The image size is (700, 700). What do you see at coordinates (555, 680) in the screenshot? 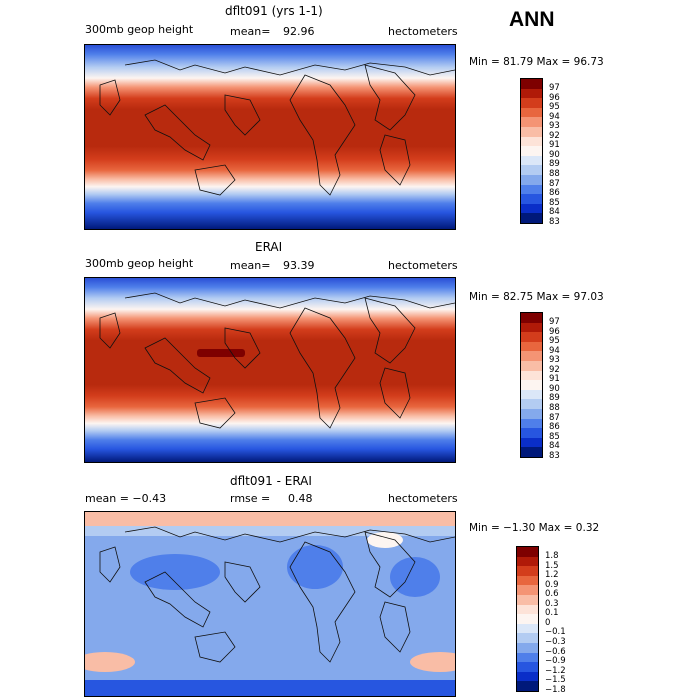
I see `colorbar-tick: −1.5` at bounding box center [555, 680].